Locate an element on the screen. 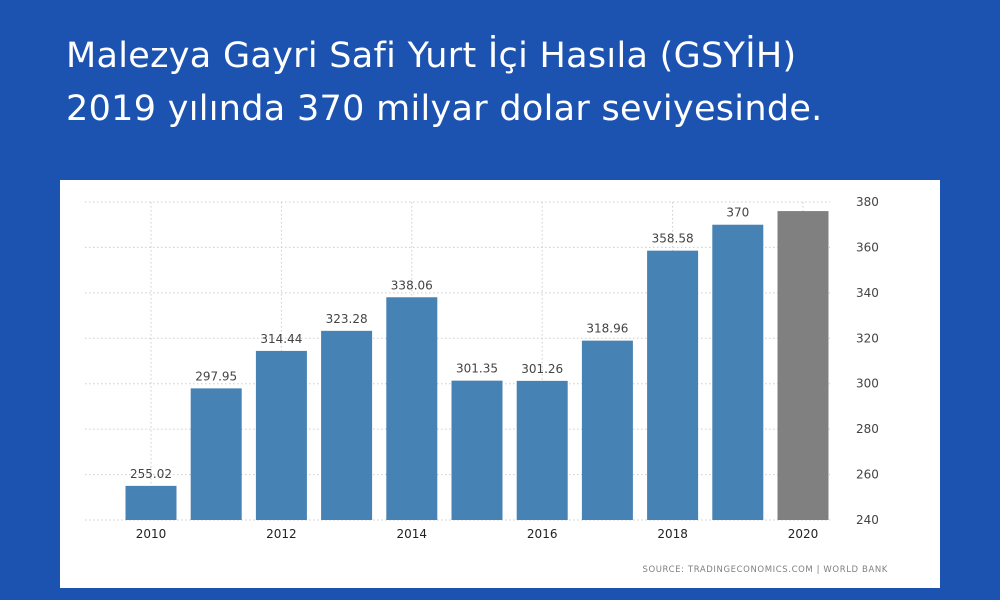 The height and width of the screenshot is (600, 1000). bar-value-label: 323.28 is located at coordinates (347, 319).